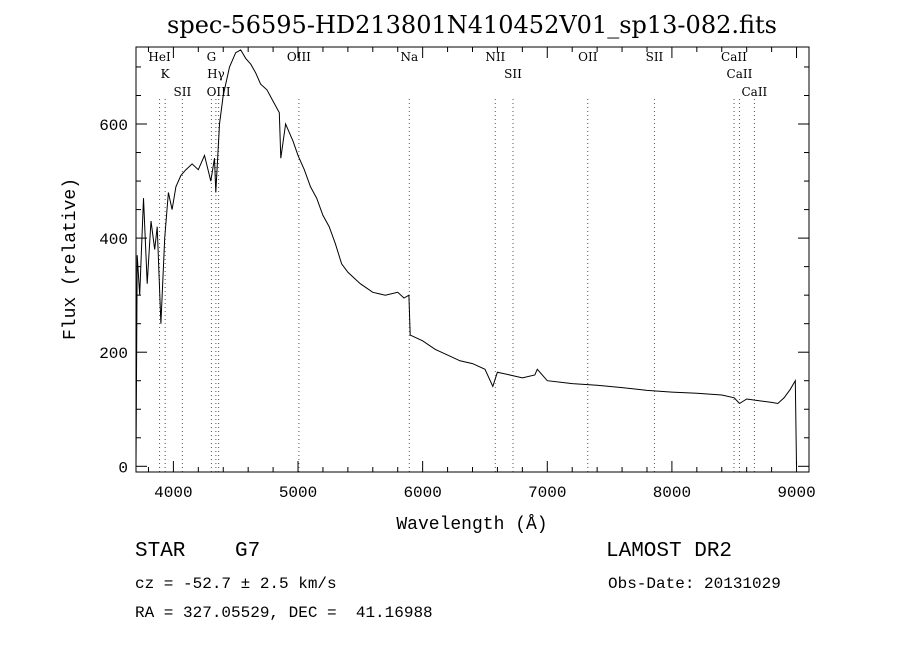 This screenshot has height=650, width=900. Describe the element at coordinates (212, 57) in the screenshot. I see `line-marker-label: G` at that location.